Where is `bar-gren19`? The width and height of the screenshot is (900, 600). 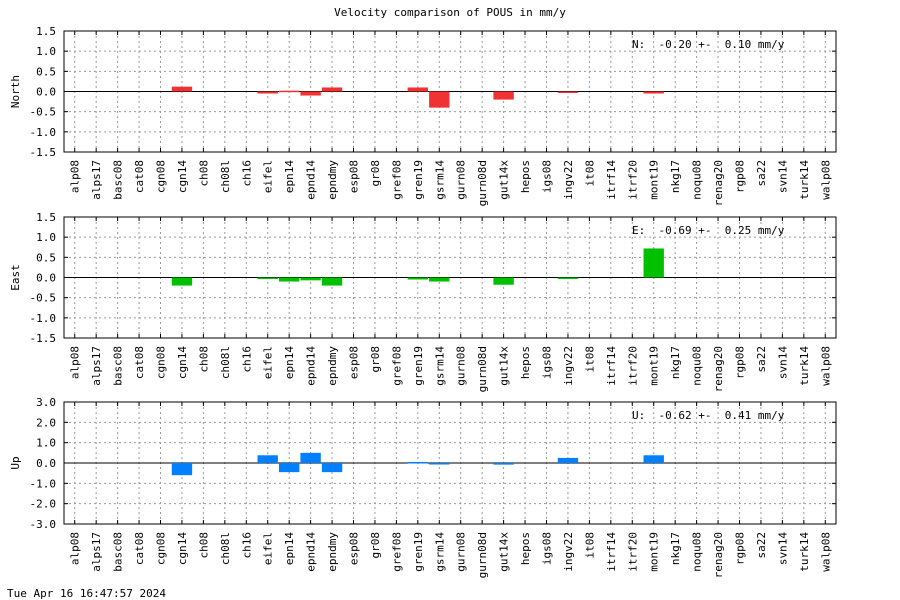
bar-gren19 is located at coordinates (418, 462).